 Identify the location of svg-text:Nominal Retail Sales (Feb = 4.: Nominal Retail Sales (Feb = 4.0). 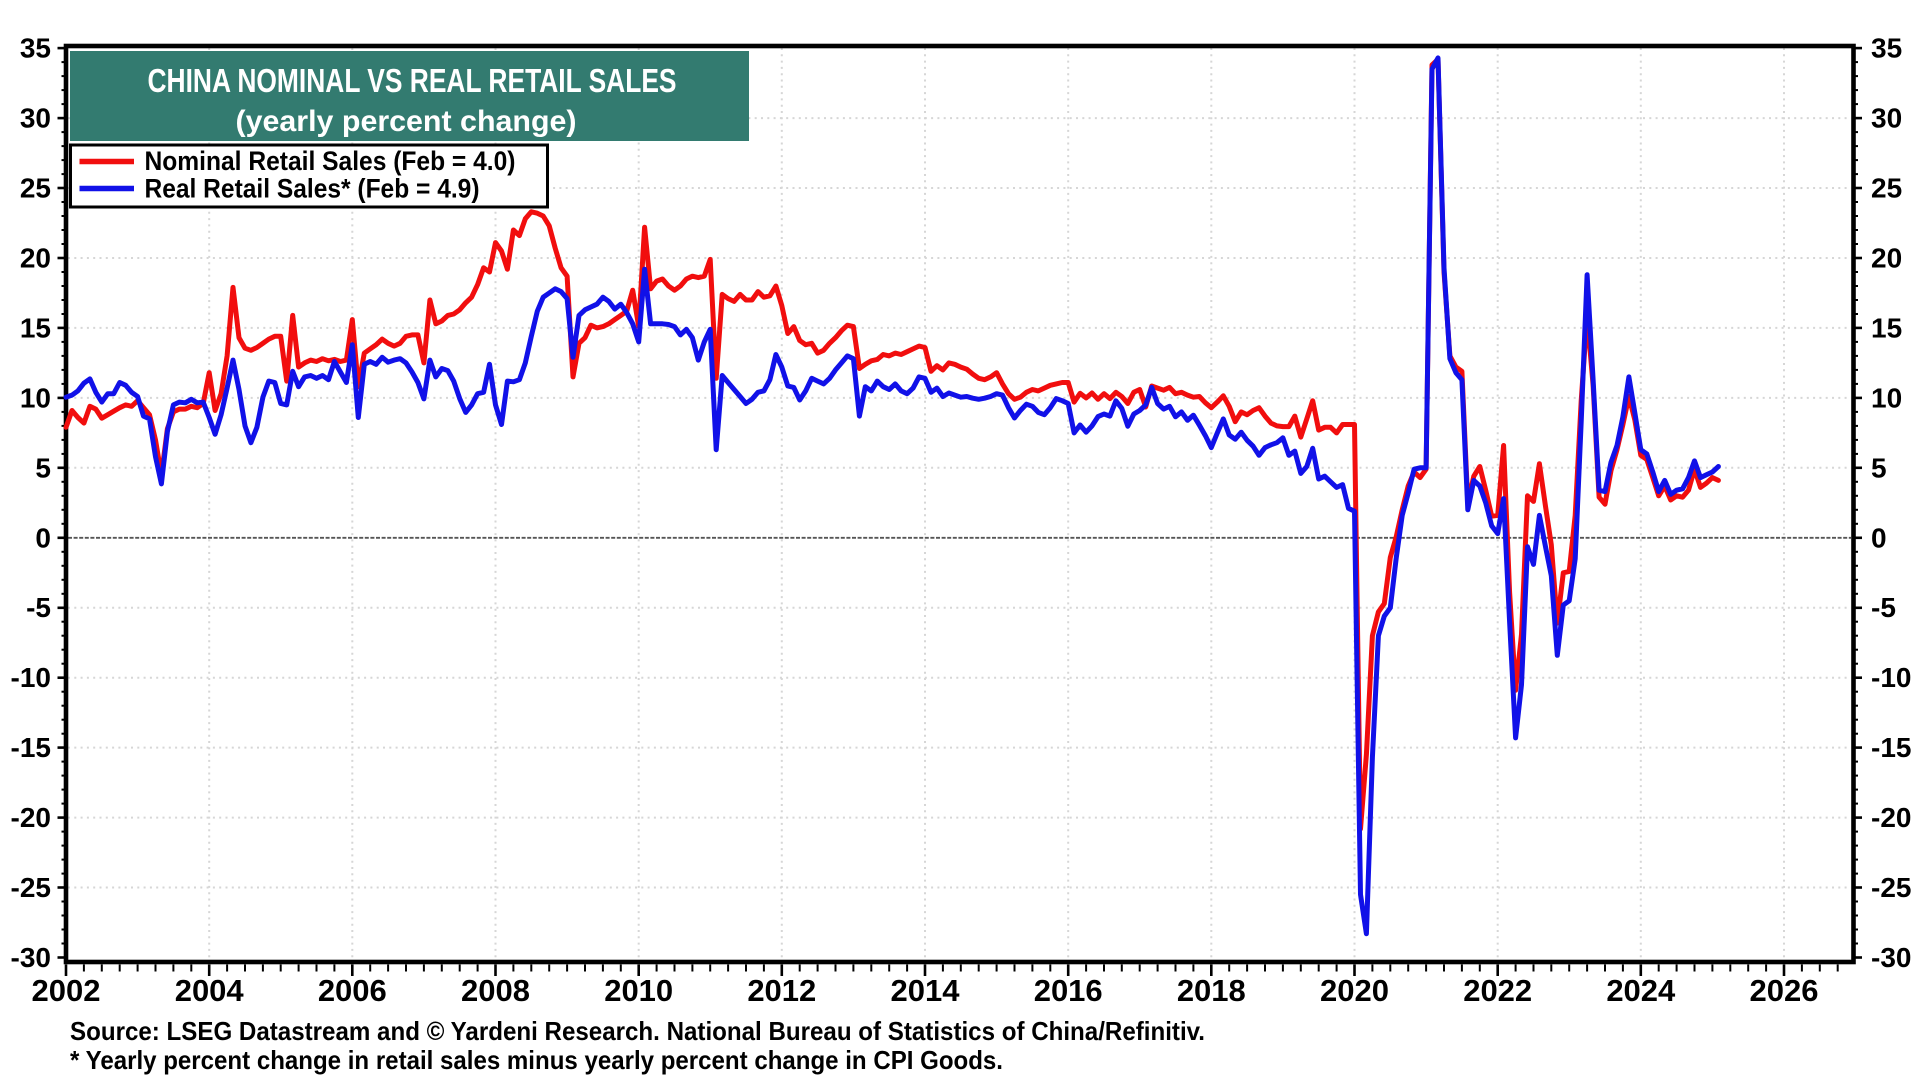
(330, 161).